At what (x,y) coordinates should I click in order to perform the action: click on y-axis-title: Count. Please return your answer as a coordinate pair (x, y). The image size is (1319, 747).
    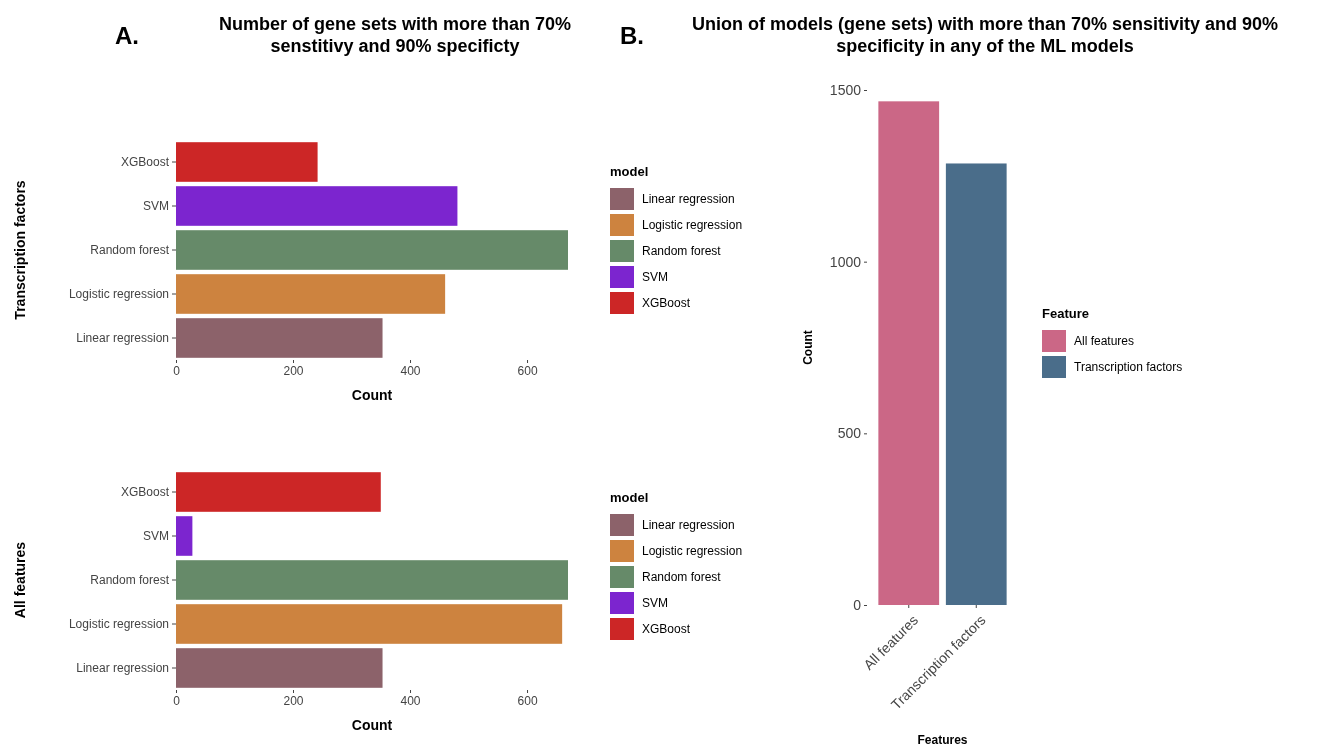
    Looking at the image, I should click on (808, 347).